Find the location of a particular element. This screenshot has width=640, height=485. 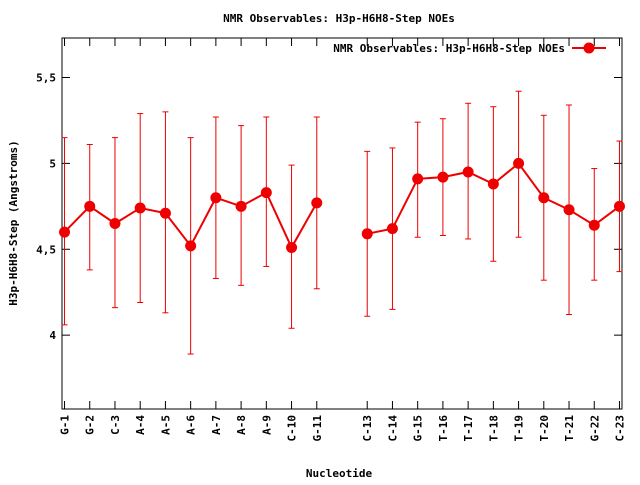

x-tick-label: C-14 is located at coordinates (392, 428).